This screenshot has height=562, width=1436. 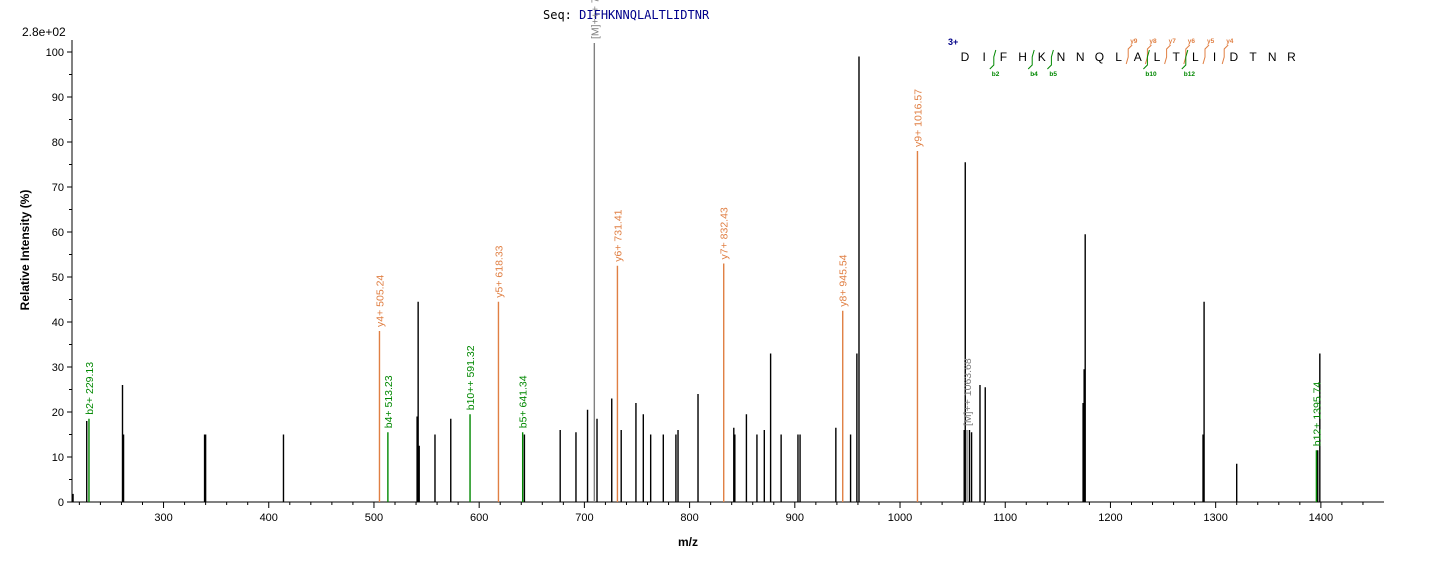 What do you see at coordinates (61, 503) in the screenshot?
I see `y-tick-label: 0` at bounding box center [61, 503].